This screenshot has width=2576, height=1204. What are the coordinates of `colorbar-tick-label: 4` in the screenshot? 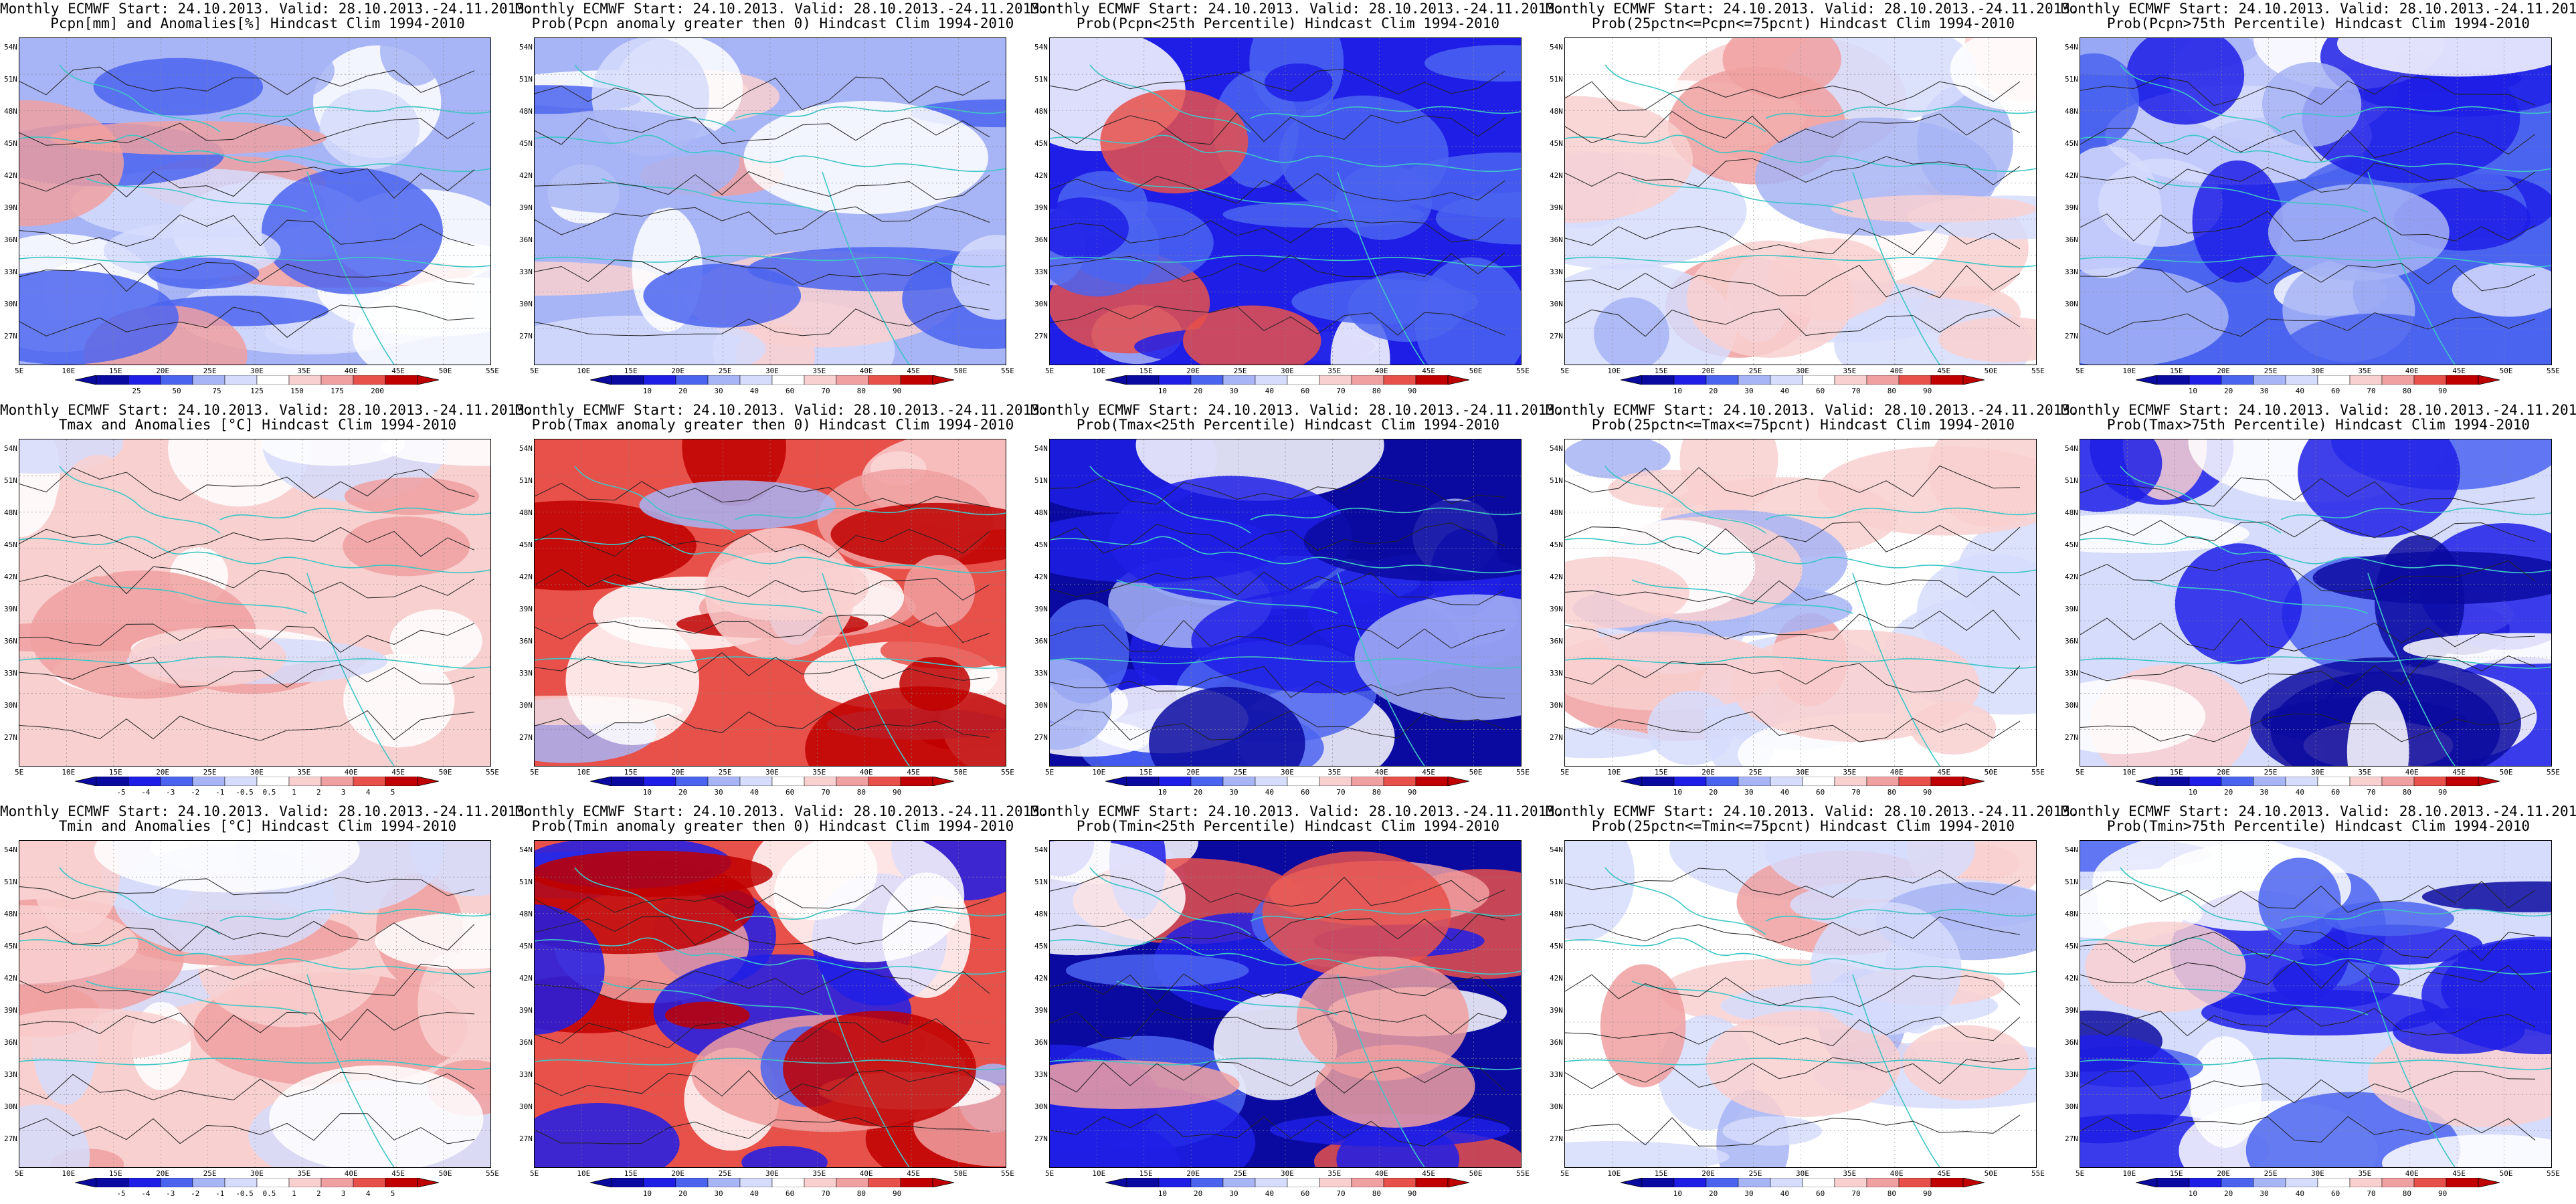 It's located at (368, 792).